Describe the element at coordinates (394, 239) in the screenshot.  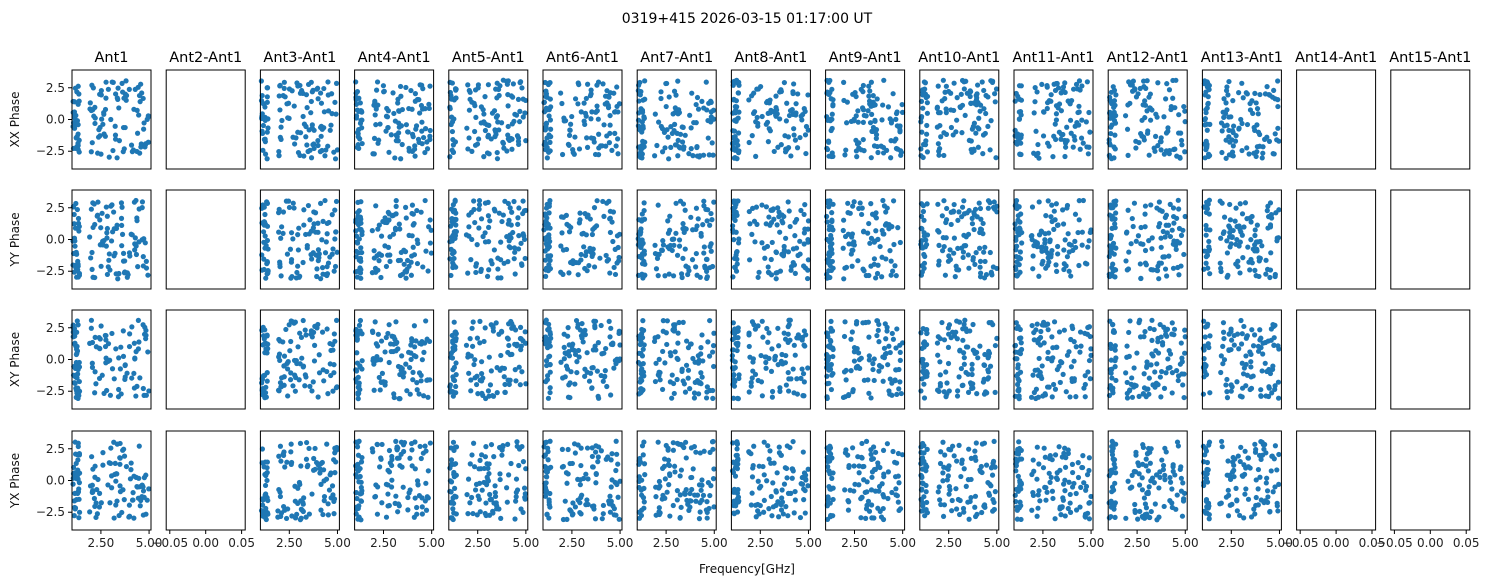
I see `panel` at that location.